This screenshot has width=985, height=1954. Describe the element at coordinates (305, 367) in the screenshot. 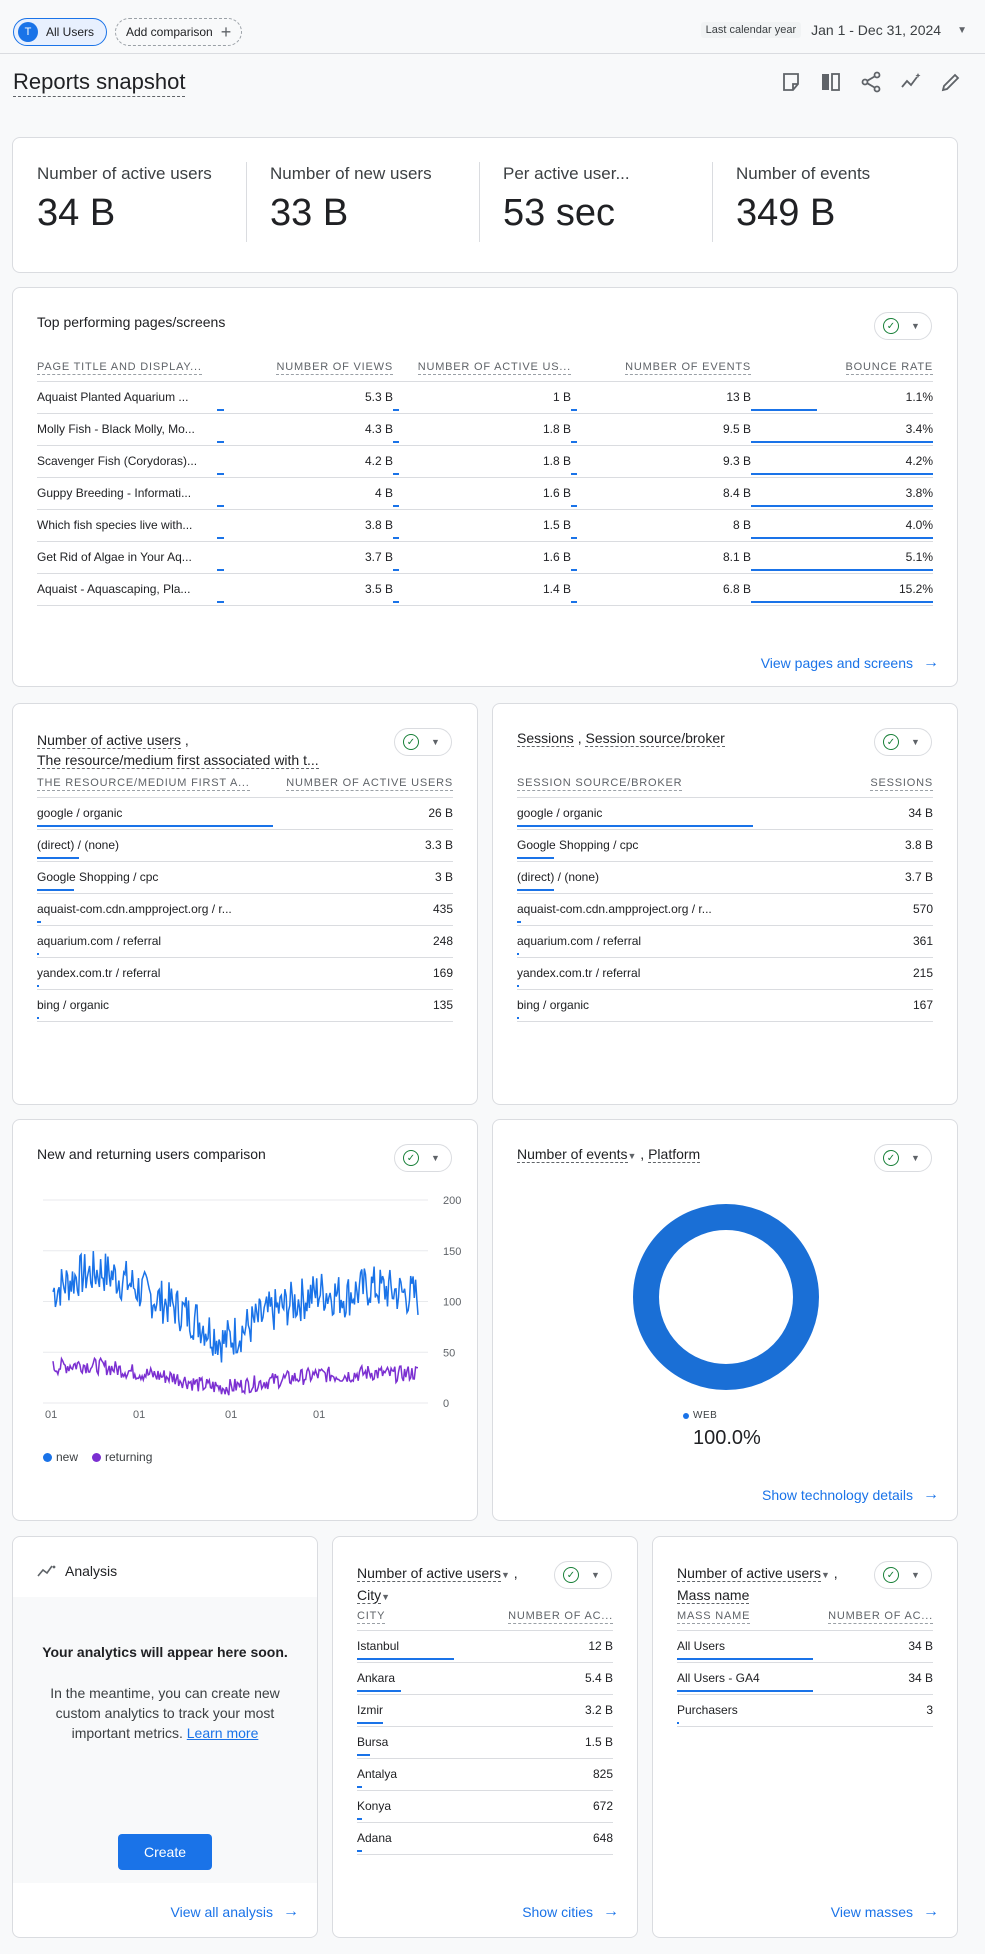

I see `col-views: NUMBER OF VIEWS` at that location.